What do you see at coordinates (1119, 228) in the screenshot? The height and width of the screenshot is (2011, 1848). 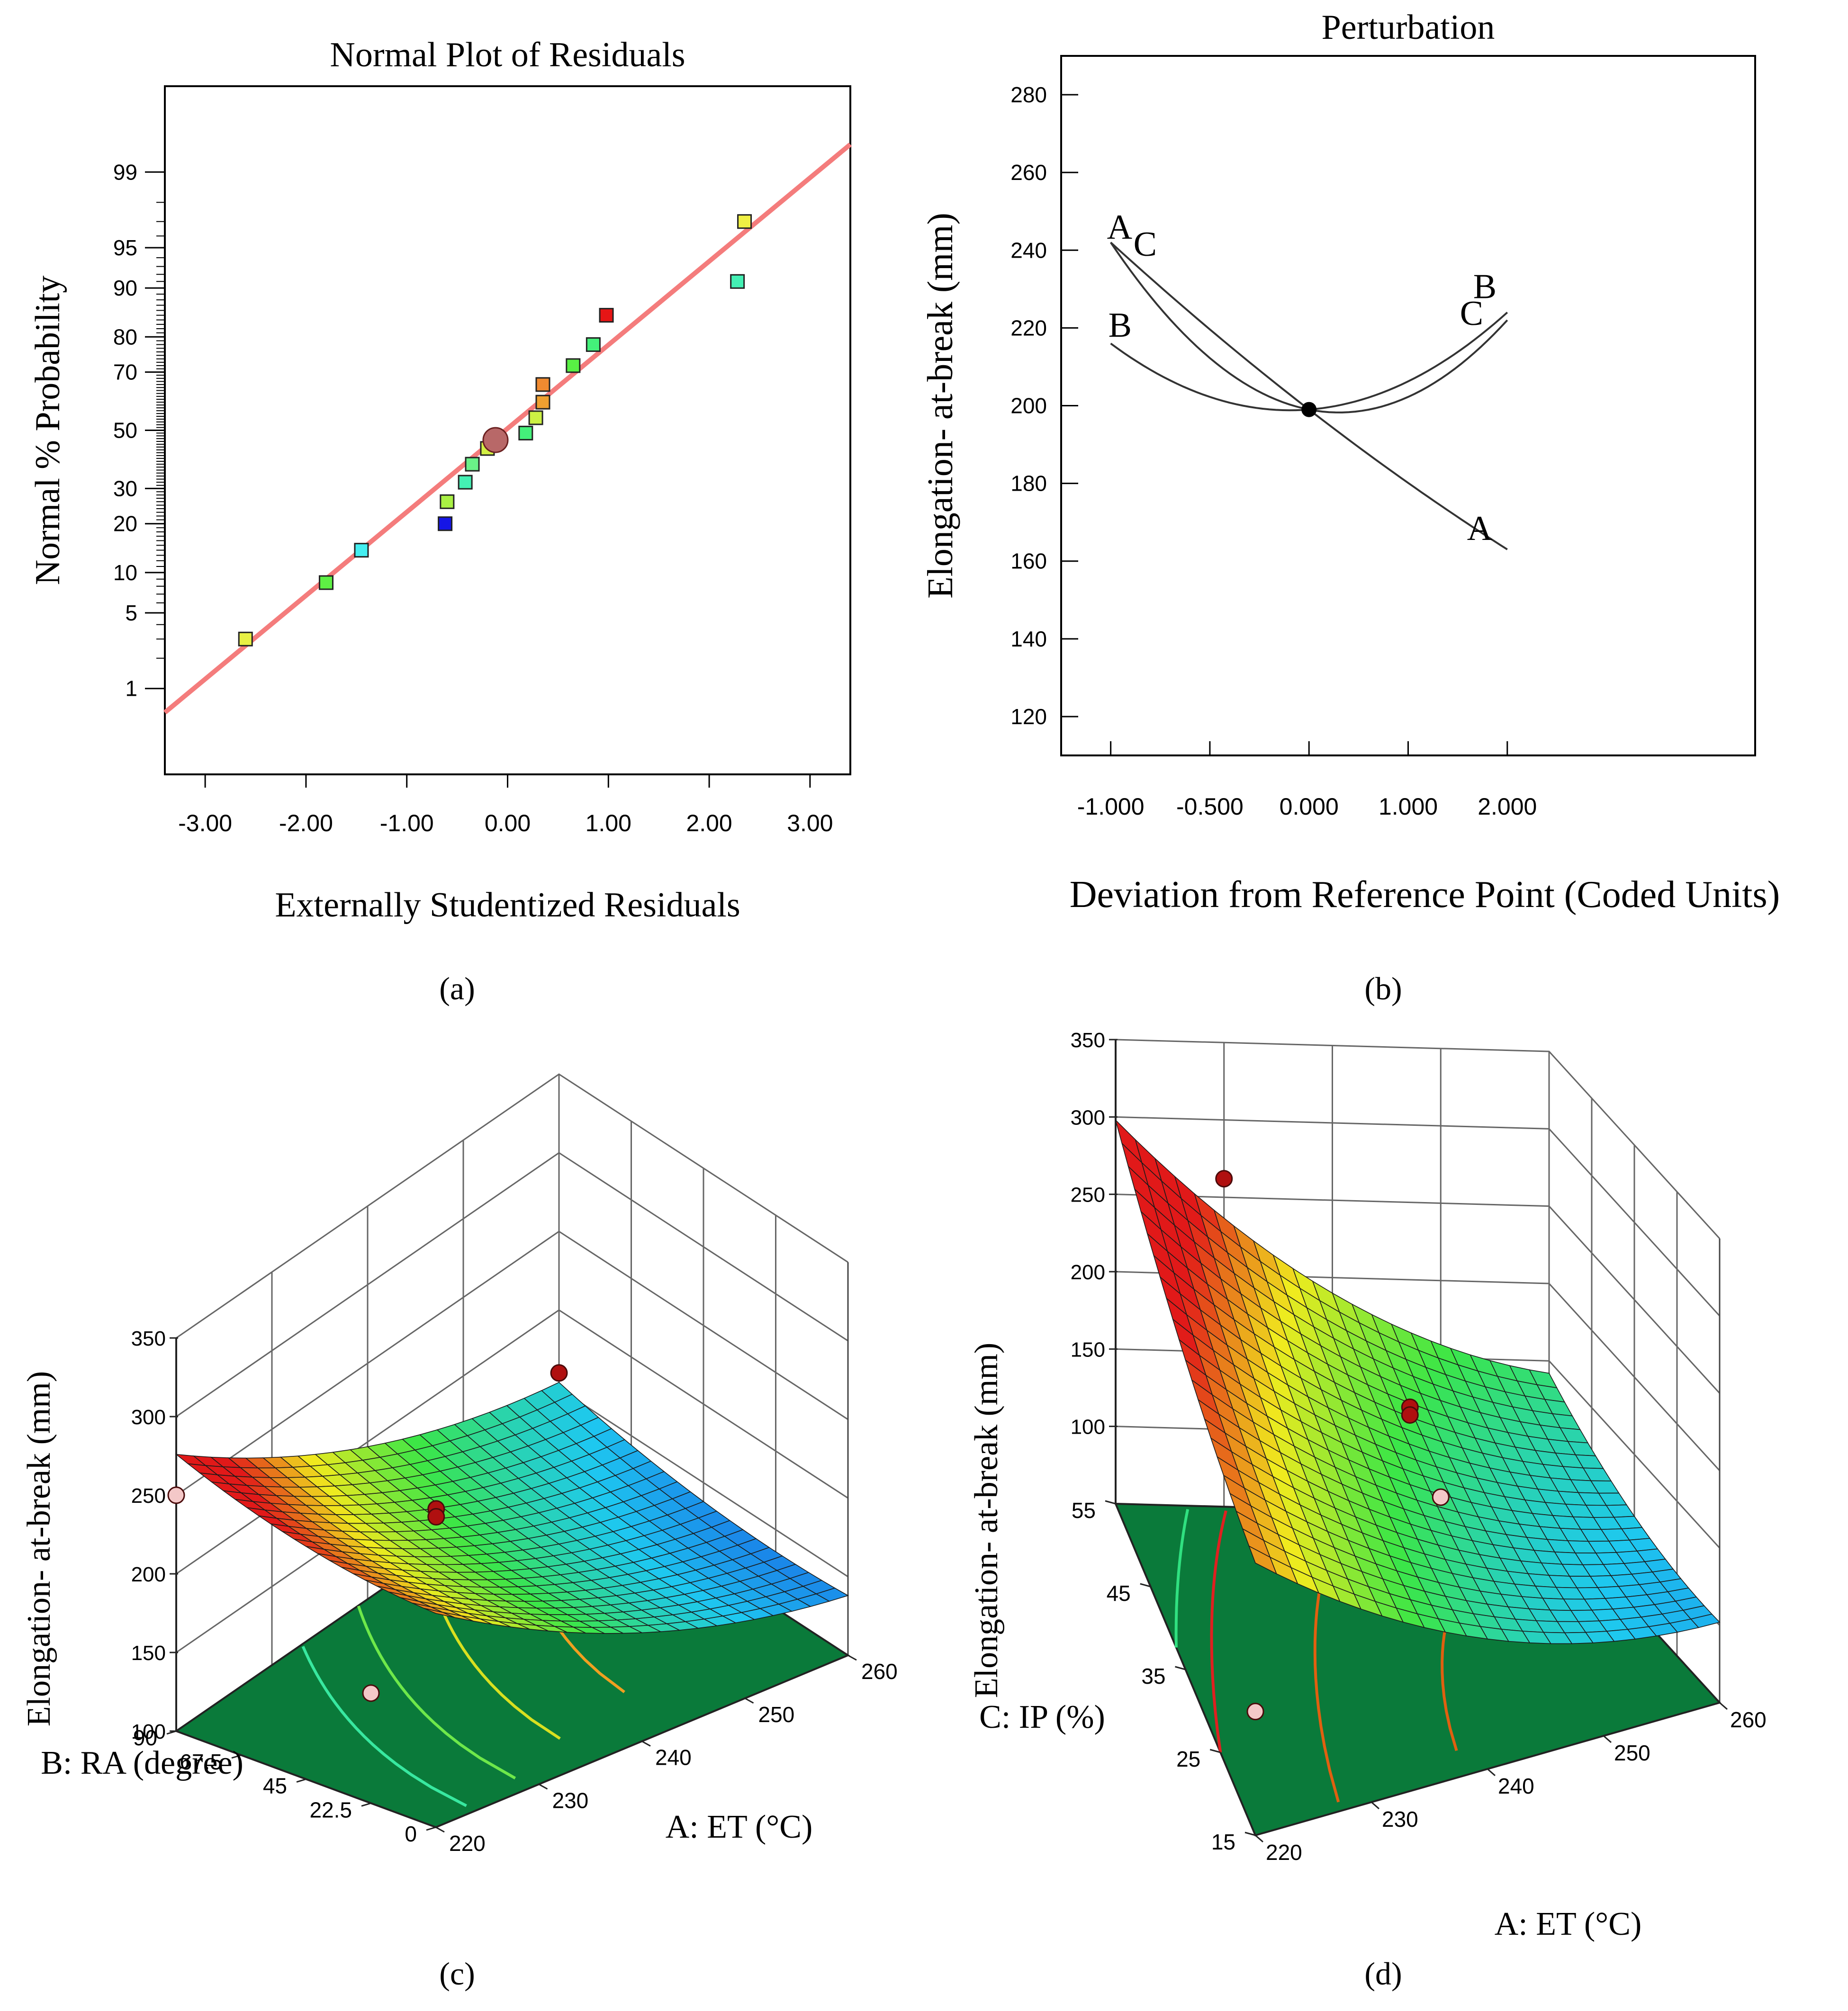 I see `b-label-a-left: A` at bounding box center [1119, 228].